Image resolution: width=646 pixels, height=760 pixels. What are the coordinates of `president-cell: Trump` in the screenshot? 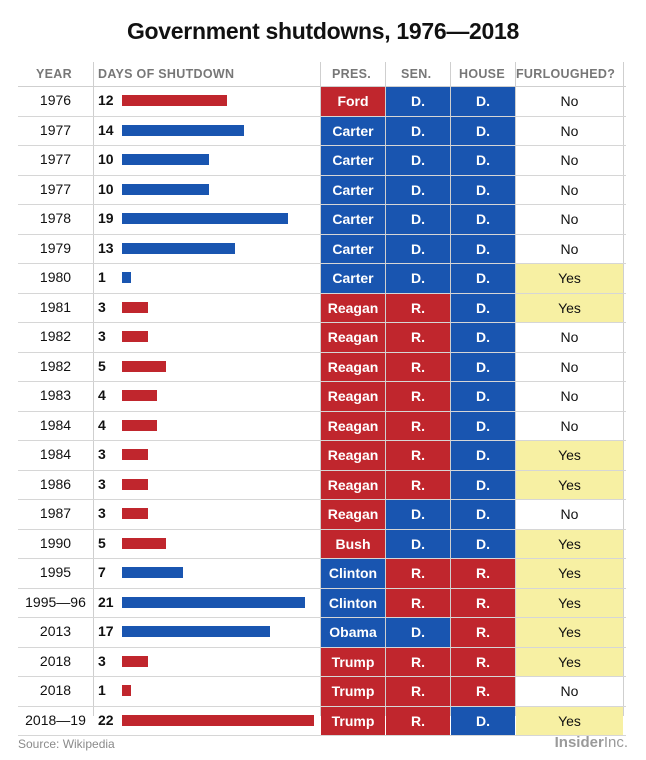 It's located at (353, 691).